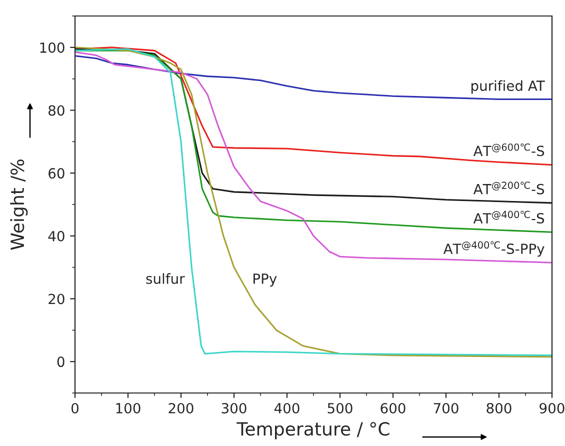  Describe the element at coordinates (313, 431) in the screenshot. I see `x-axis-title: Temperature / °C` at that location.